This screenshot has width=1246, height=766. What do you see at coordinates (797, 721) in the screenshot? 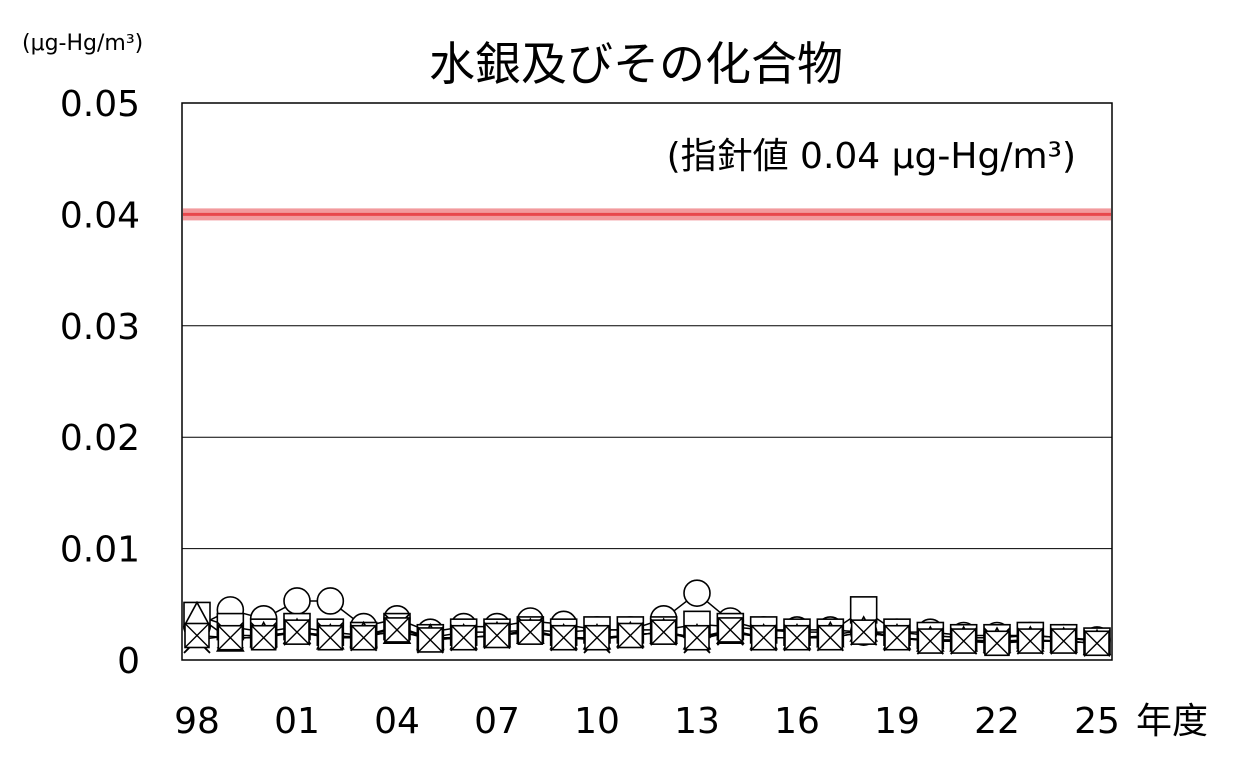
I see `x-tick-label: 16` at bounding box center [797, 721].